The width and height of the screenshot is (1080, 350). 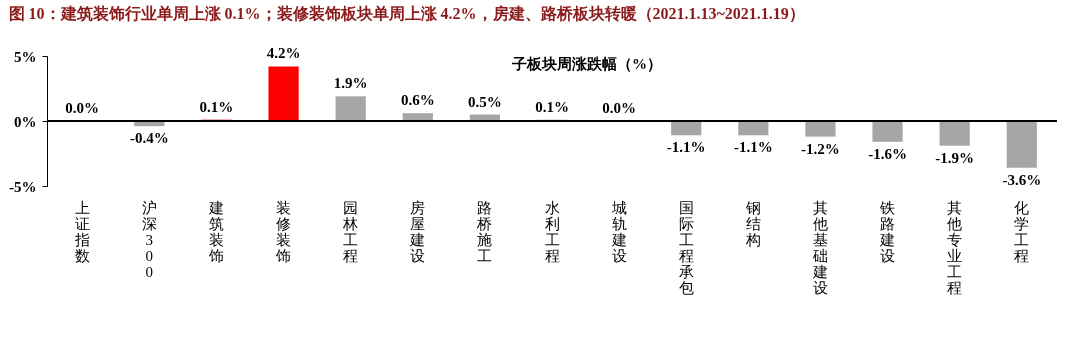 I want to click on data-label: 4.2%, so click(x=283, y=53).